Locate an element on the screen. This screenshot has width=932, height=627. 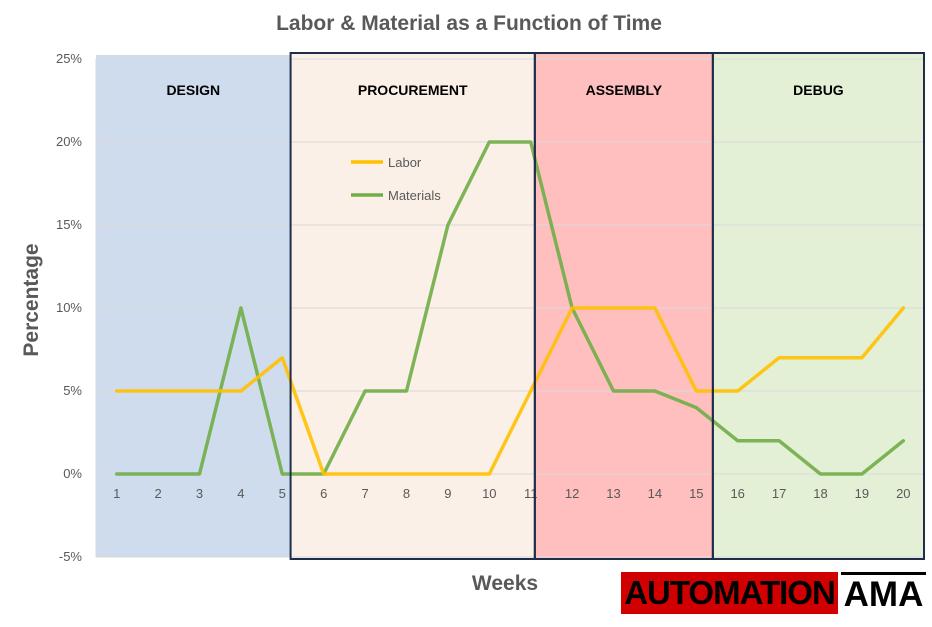
x-tick-label: 2 is located at coordinates (157, 493).